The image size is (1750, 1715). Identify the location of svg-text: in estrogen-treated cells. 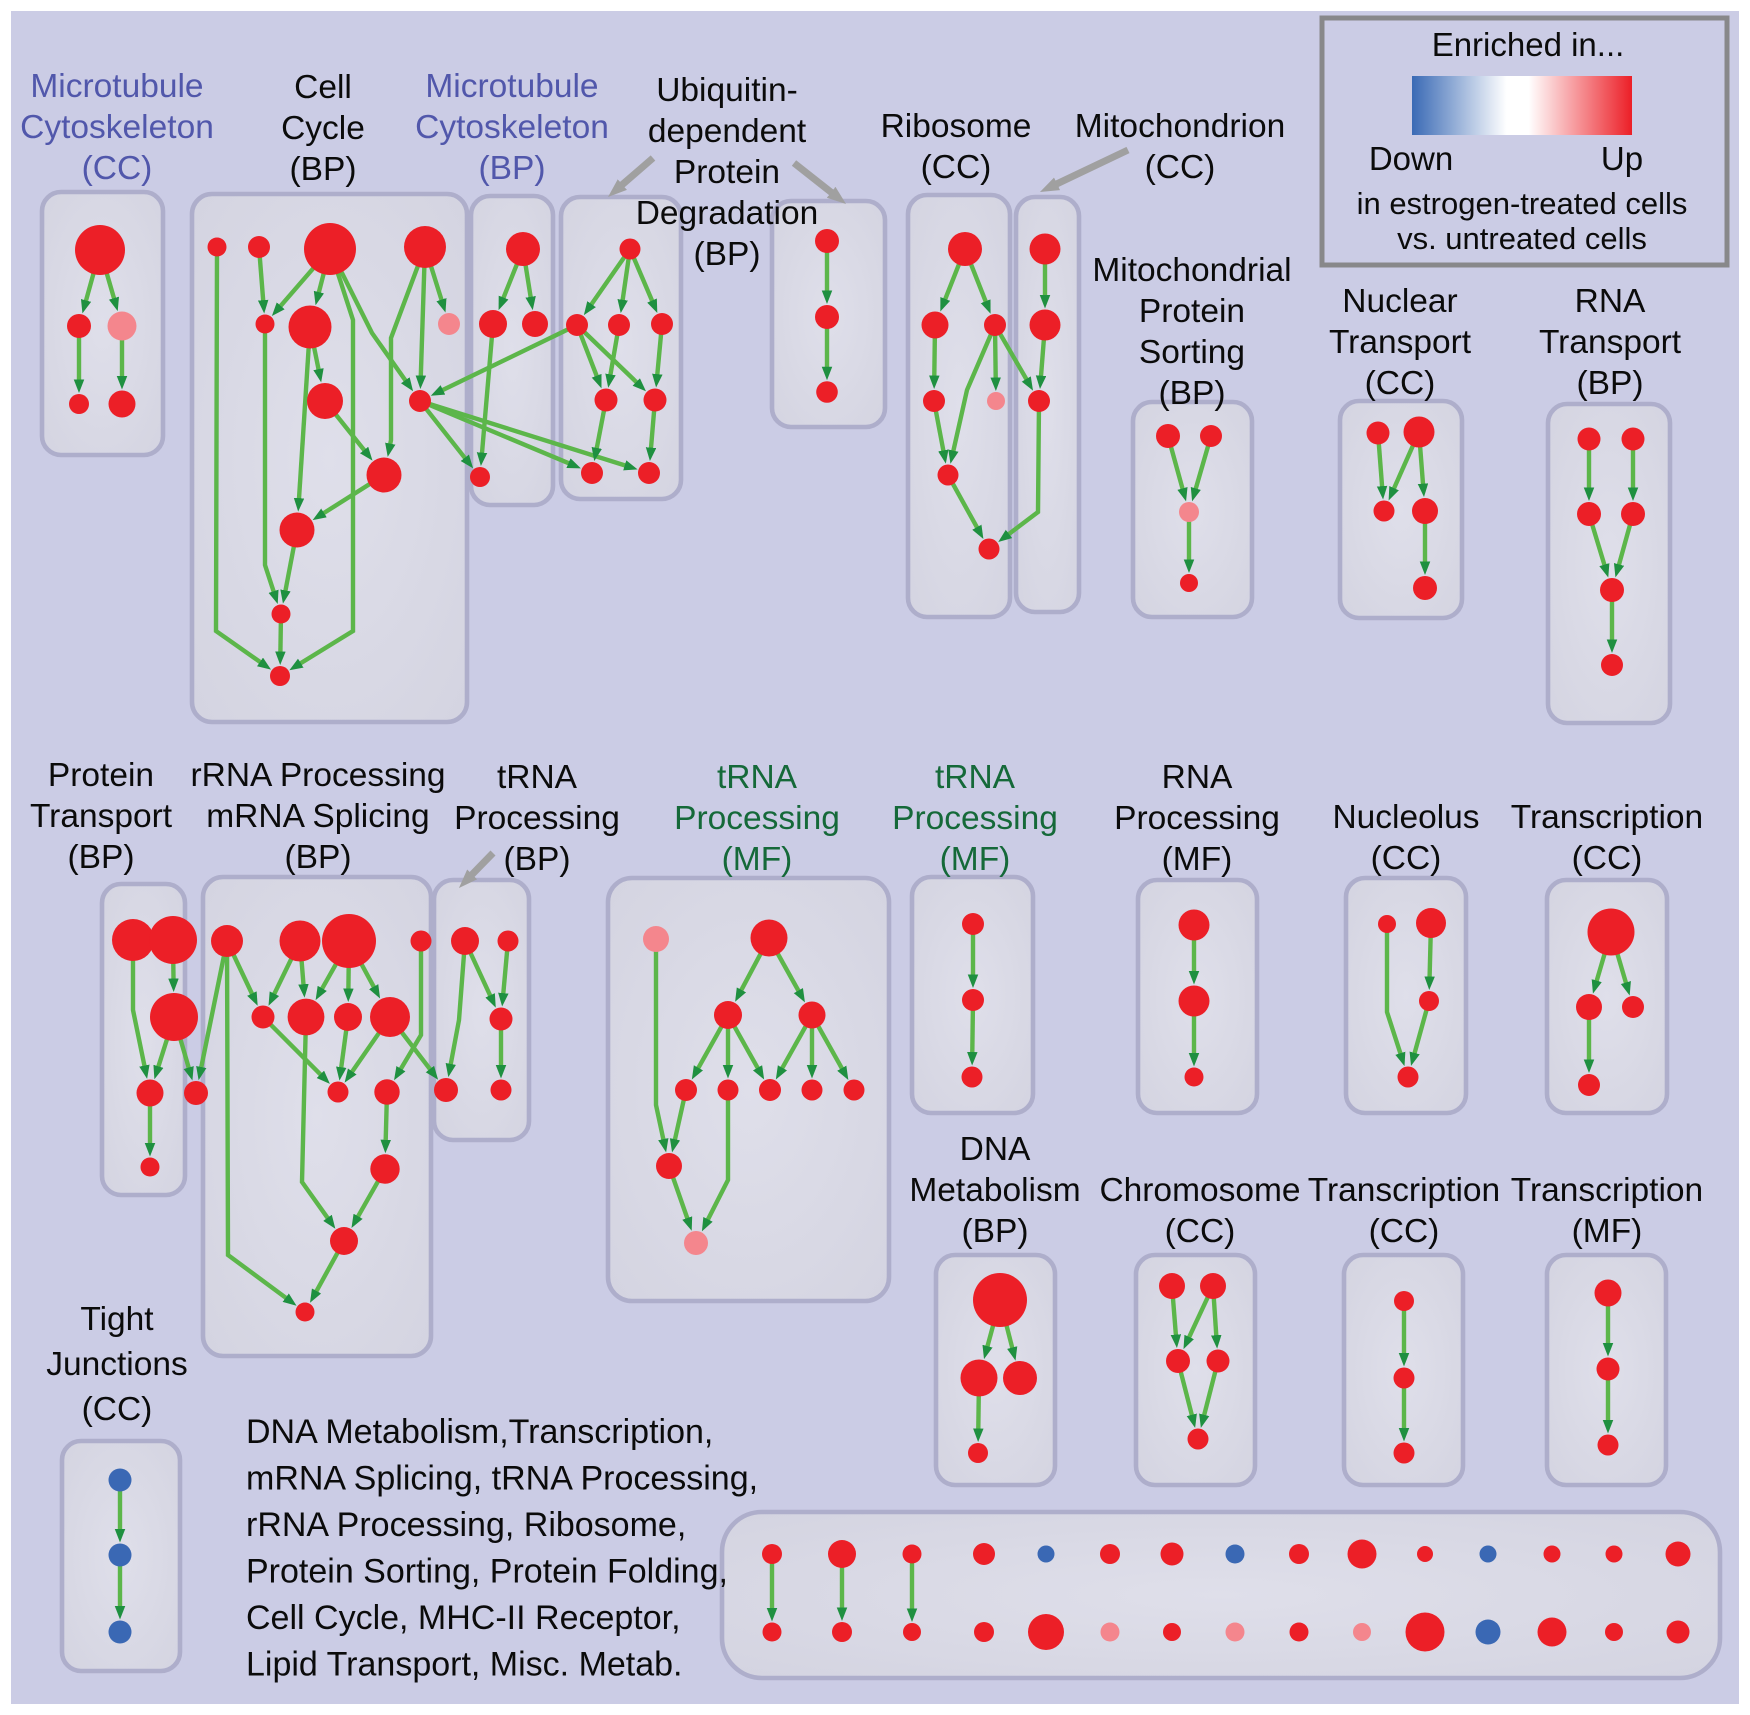
(1522, 203).